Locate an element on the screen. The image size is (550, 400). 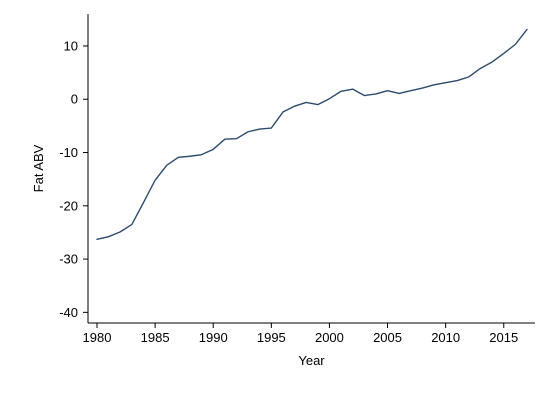
x-tick-label: 2015 is located at coordinates (503, 337).